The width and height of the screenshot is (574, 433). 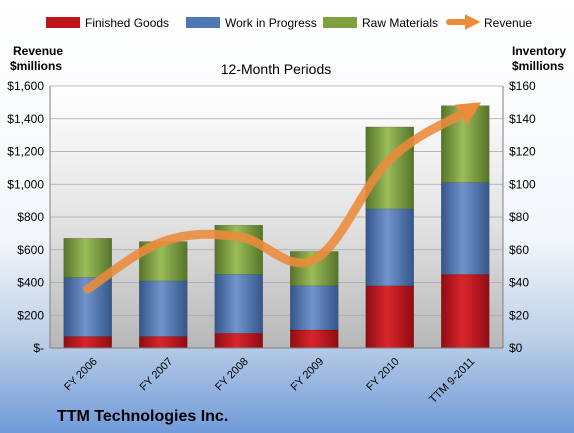 What do you see at coordinates (203, 22) in the screenshot?
I see `legend-swatch-work-in-progress` at bounding box center [203, 22].